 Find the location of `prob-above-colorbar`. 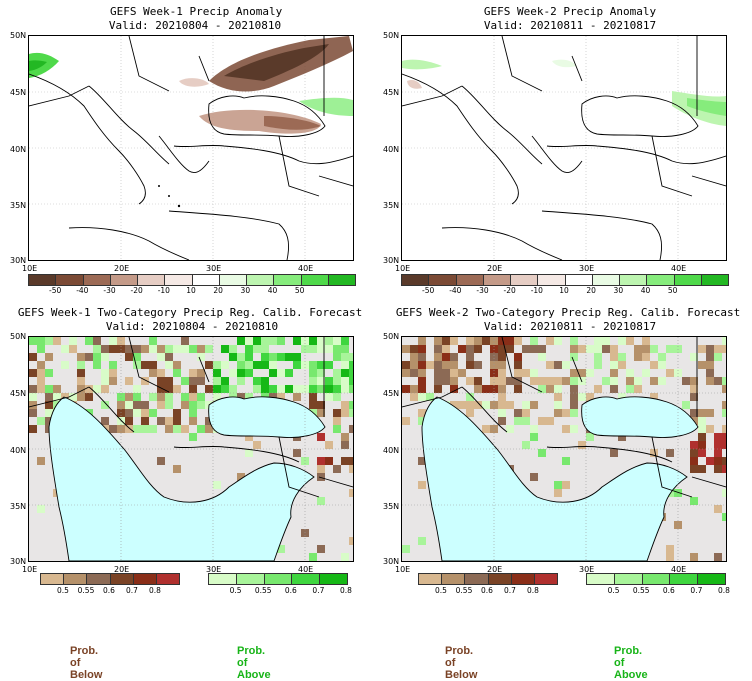

prob-above-colorbar is located at coordinates (278, 579).